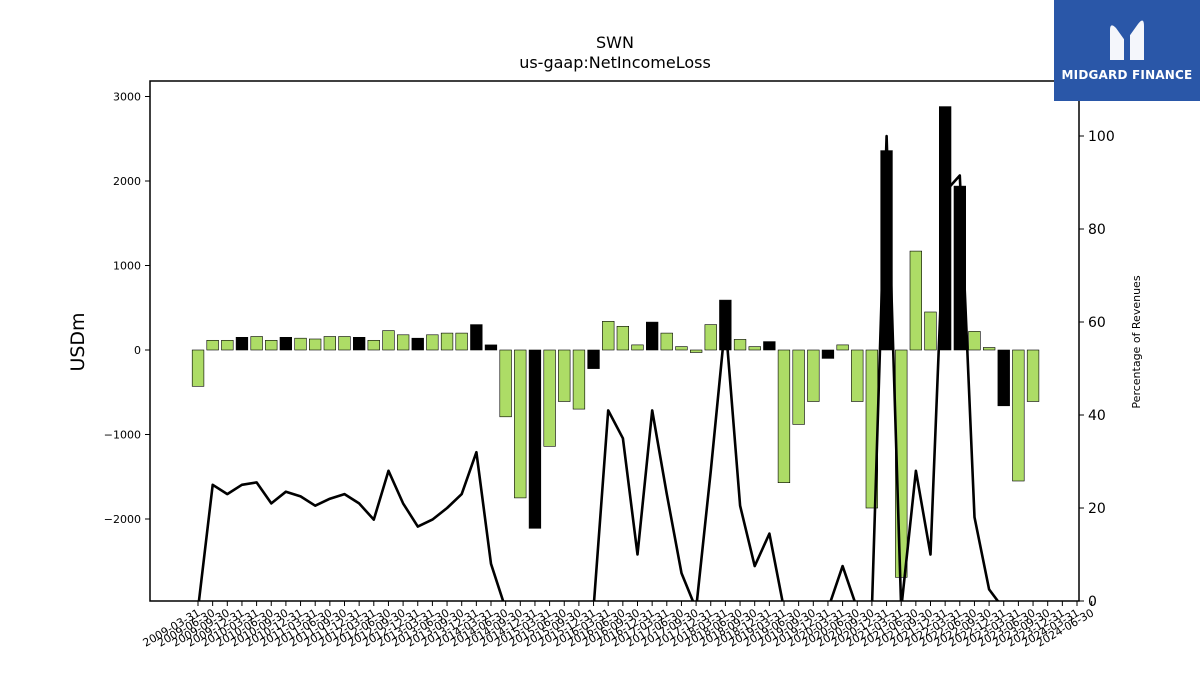 This screenshot has height=675, width=1200. I want to click on y-ticks-group: −2000 −1000 0 1000 2000 3000, so click(127, 308).